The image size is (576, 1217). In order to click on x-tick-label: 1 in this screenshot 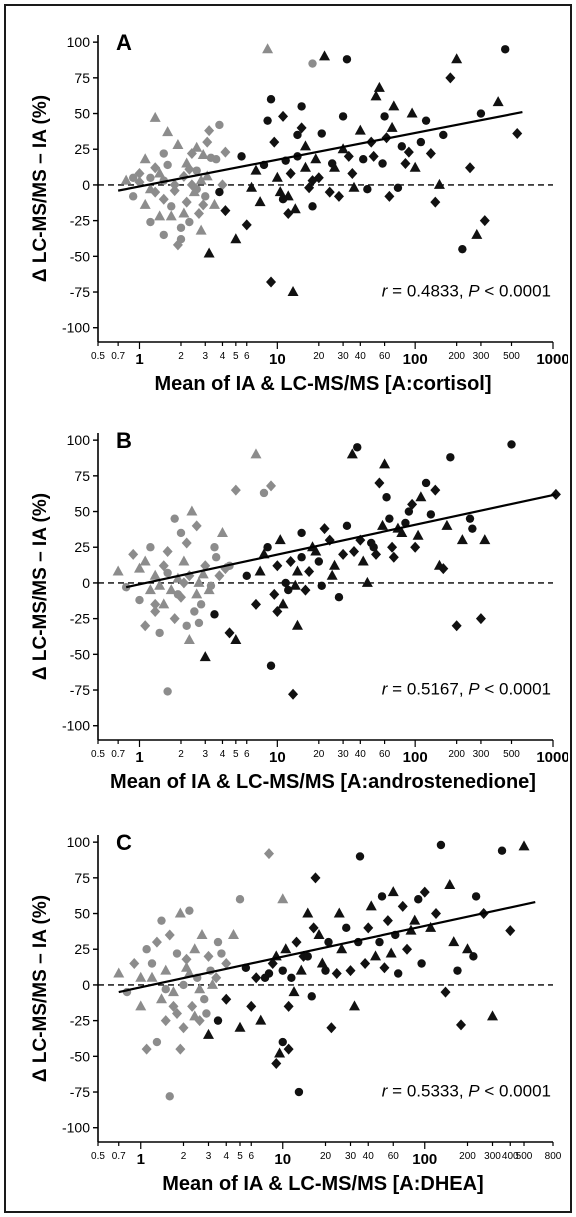, I will do `click(141, 1159)`.